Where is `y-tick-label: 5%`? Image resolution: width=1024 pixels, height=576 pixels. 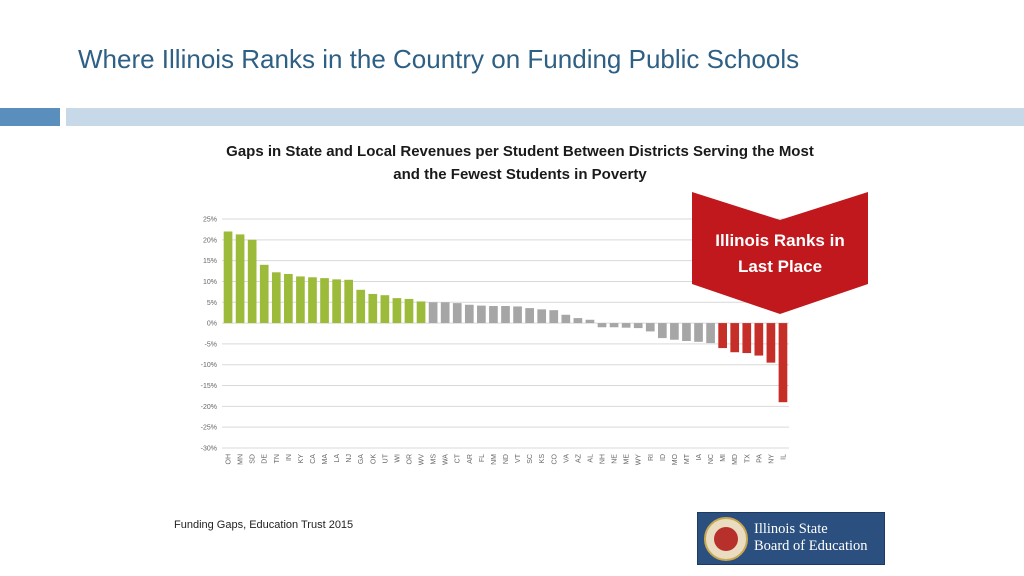 y-tick-label: 5% is located at coordinates (212, 303).